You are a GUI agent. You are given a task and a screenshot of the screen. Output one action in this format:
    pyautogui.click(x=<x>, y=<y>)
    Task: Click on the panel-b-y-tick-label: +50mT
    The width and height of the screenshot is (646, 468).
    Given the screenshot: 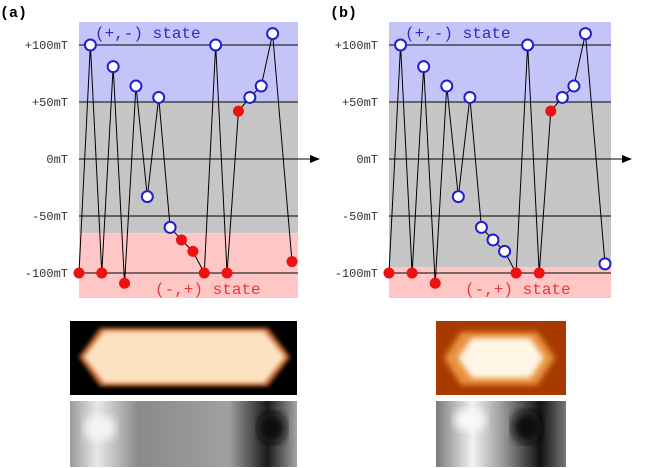 What is the action you would take?
    pyautogui.click(x=360, y=103)
    